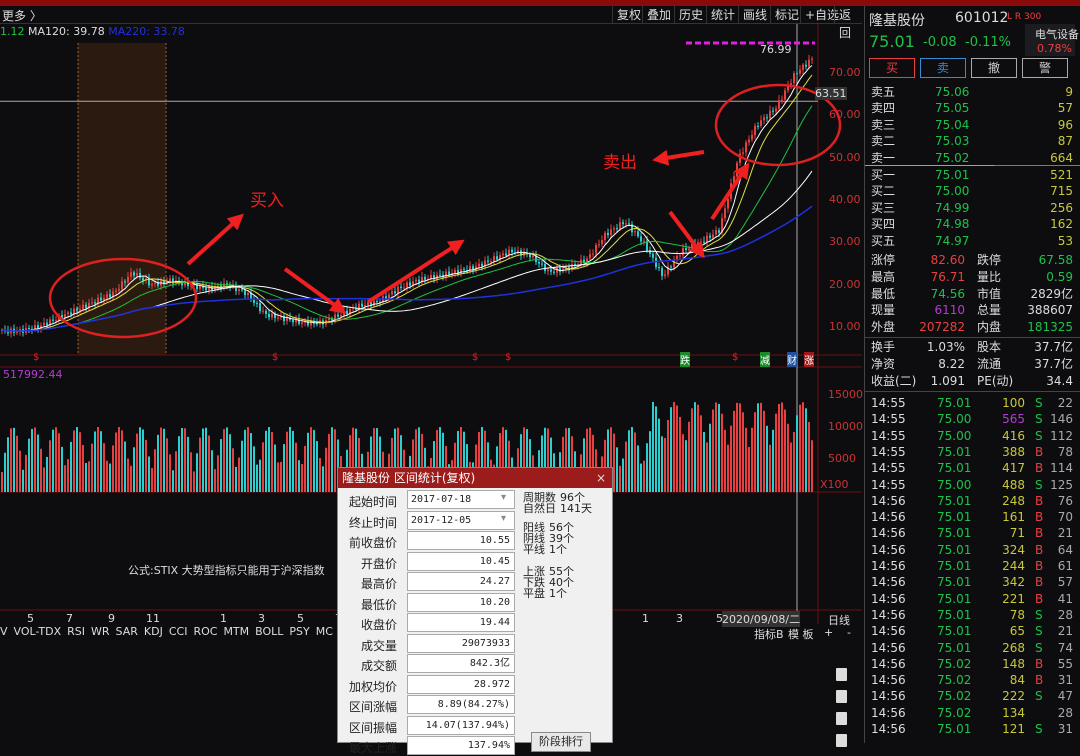 The width and height of the screenshot is (1080, 756). What do you see at coordinates (461, 663) in the screenshot?
I see `field-value: 842.3亿` at bounding box center [461, 663].